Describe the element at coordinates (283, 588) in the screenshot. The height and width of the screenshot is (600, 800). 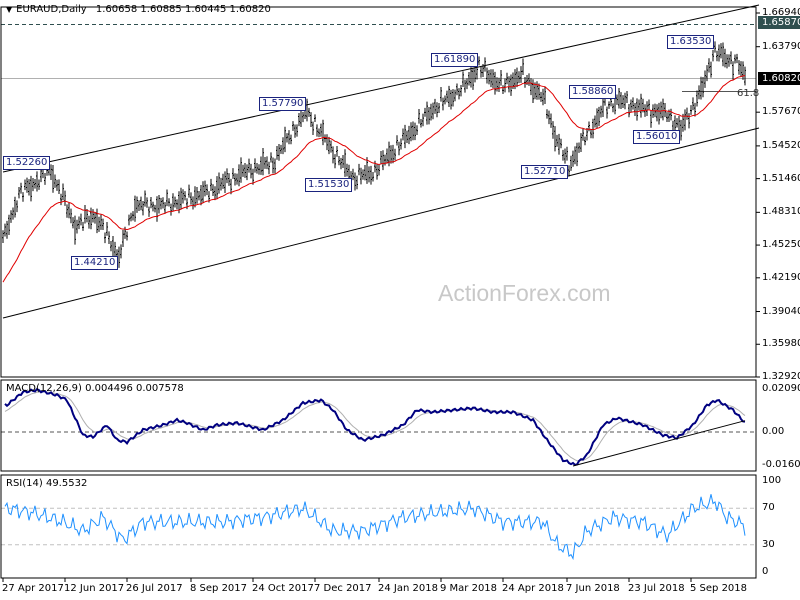
I see `x-tick-label: 24 Oct 2017` at that location.